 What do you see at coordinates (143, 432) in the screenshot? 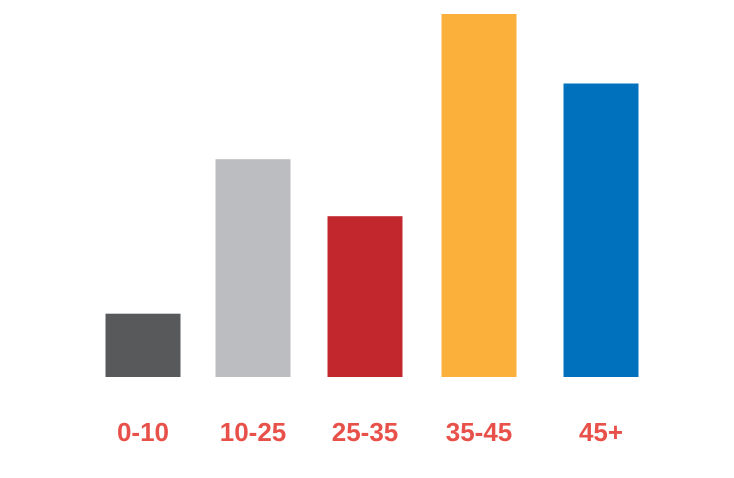
I see `category-label-0-10: 0-10` at bounding box center [143, 432].